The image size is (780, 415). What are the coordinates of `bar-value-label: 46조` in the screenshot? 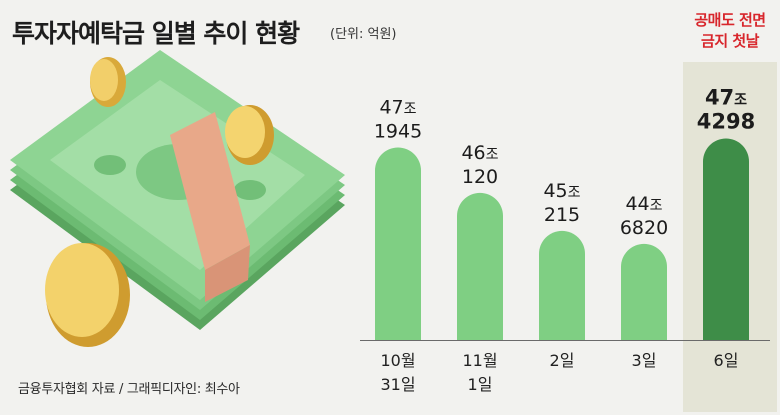 It's located at (479, 153).